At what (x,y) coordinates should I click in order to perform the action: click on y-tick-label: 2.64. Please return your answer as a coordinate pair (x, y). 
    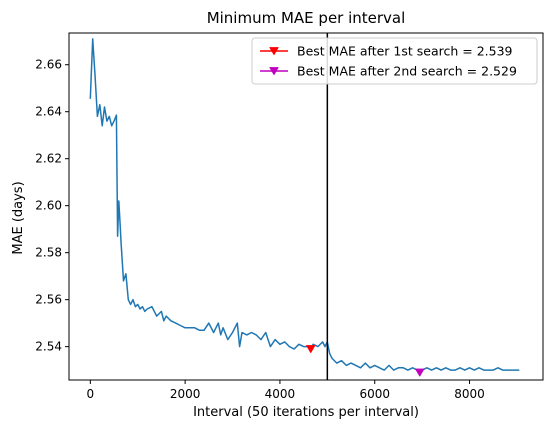
    Looking at the image, I should click on (48, 112).